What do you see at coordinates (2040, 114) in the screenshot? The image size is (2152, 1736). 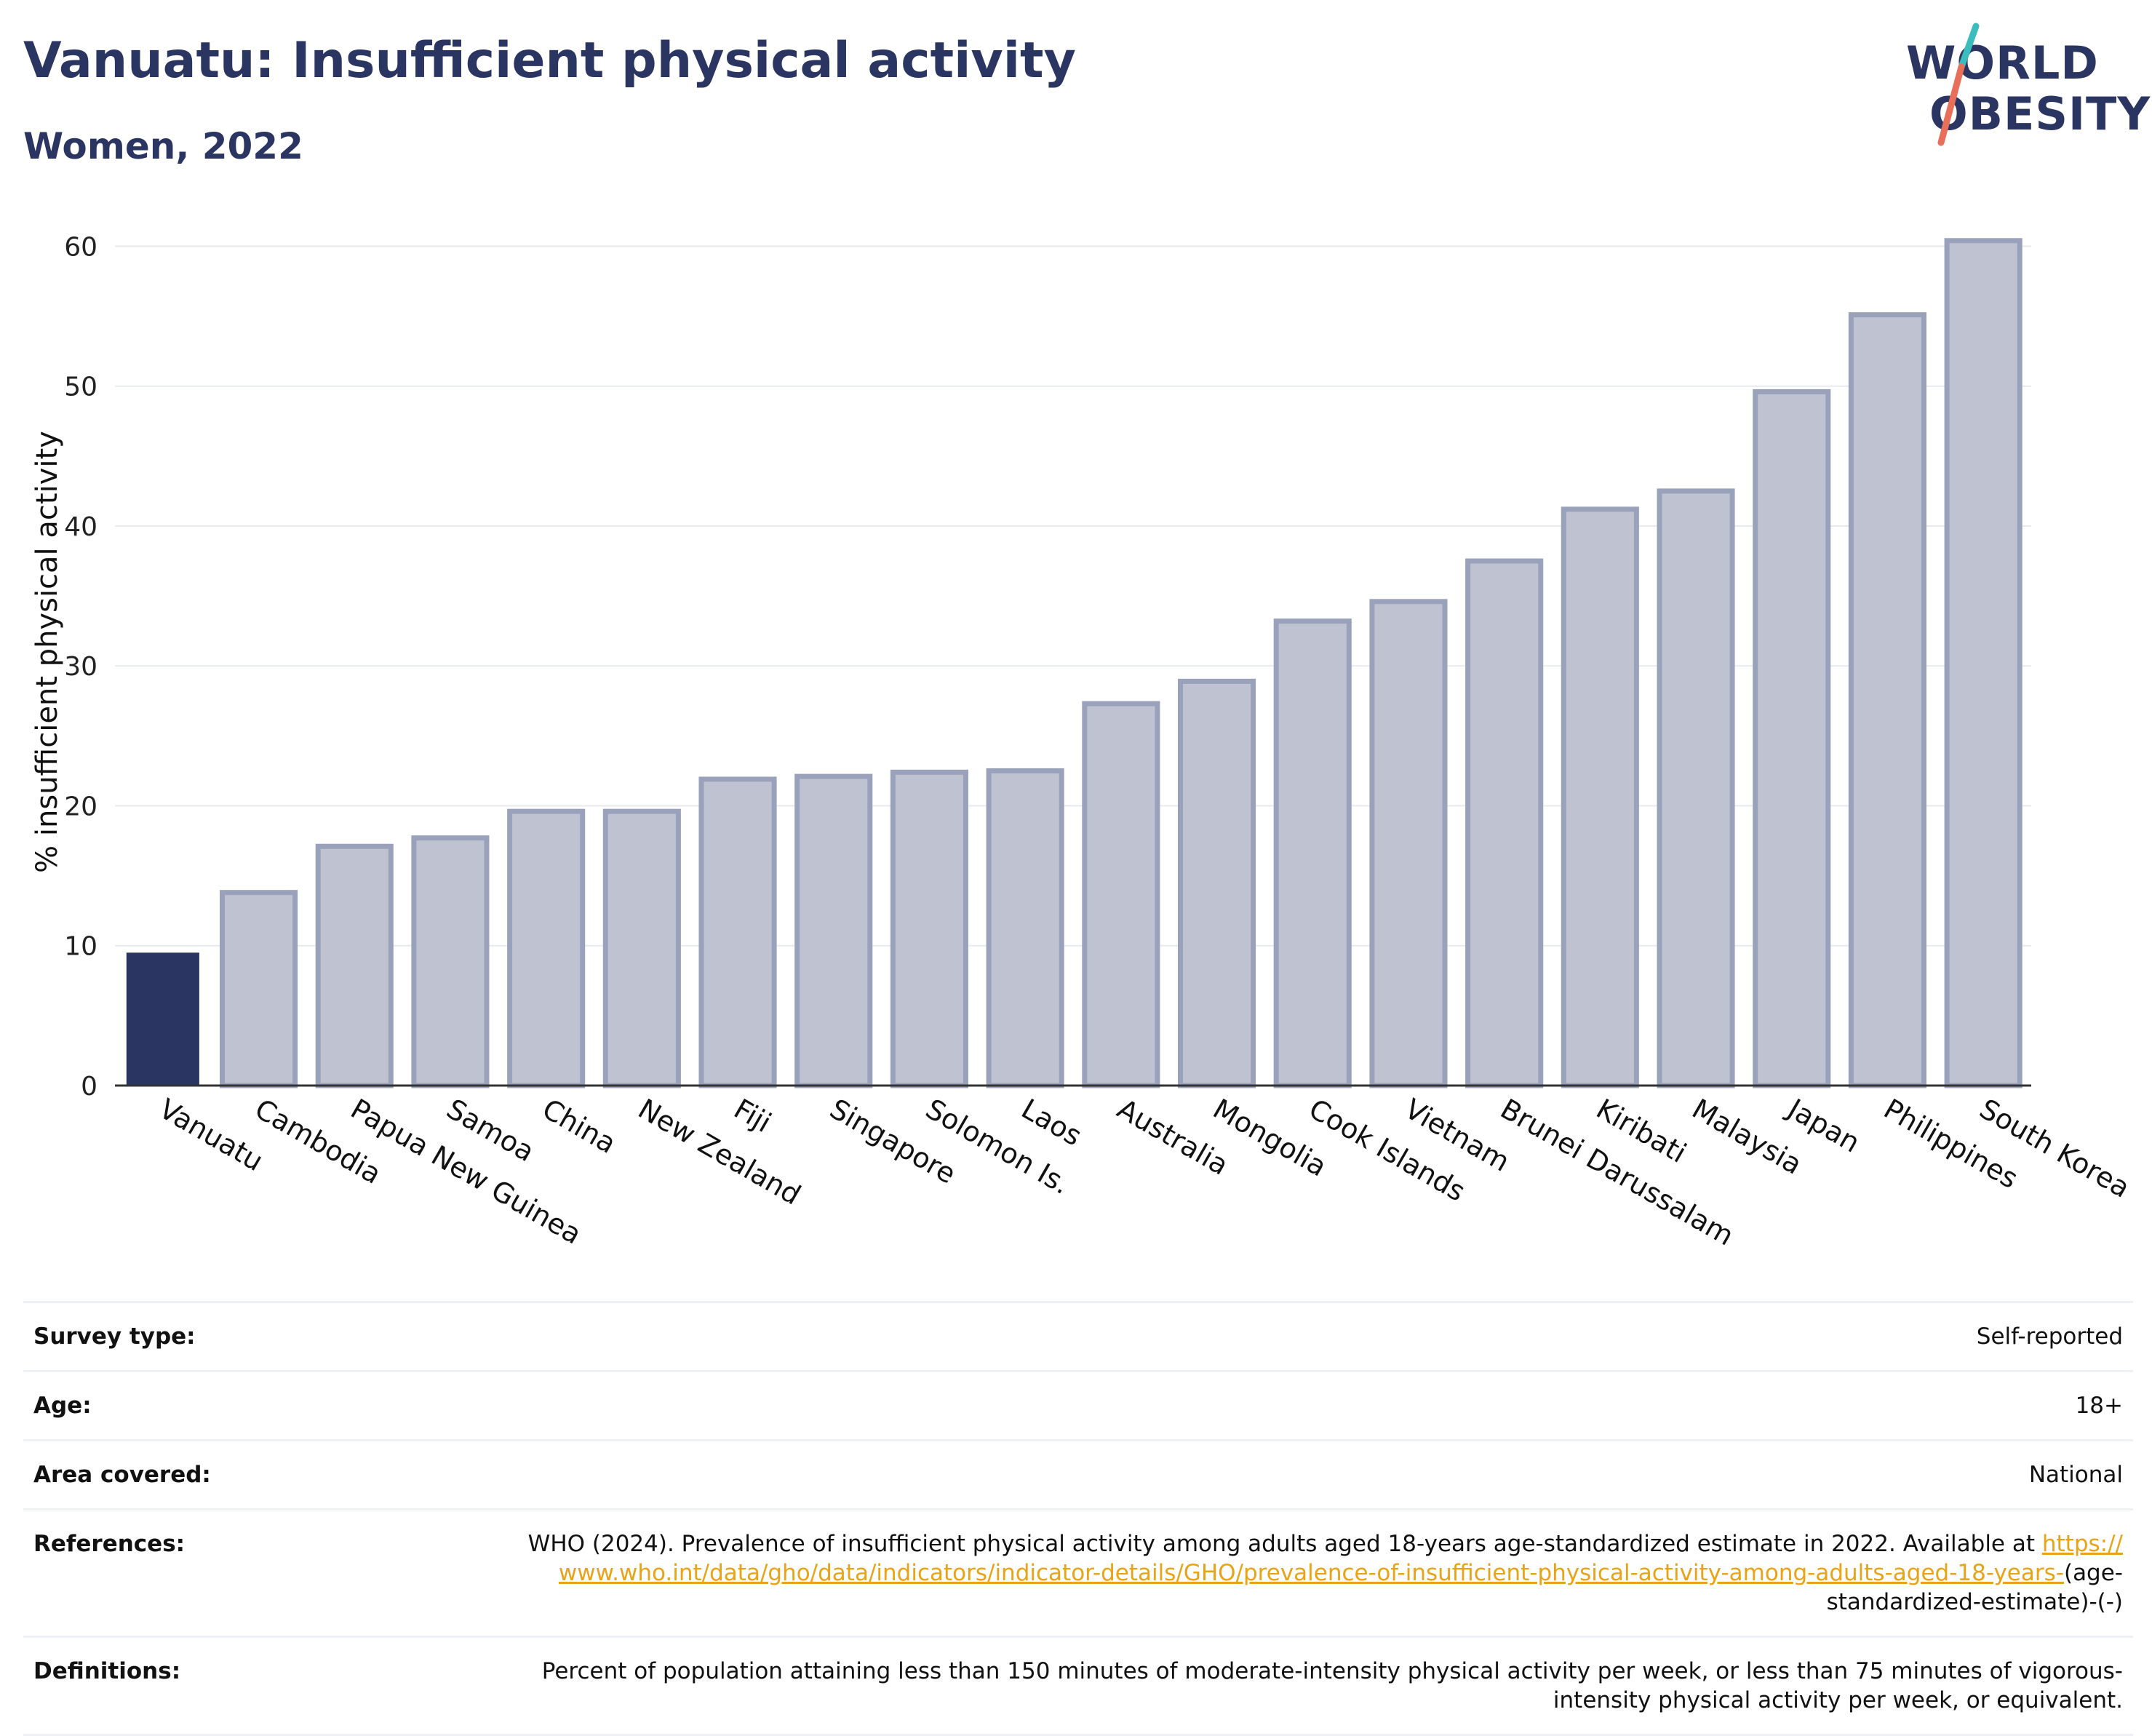 I see `logo-line2: OBESITY` at bounding box center [2040, 114].